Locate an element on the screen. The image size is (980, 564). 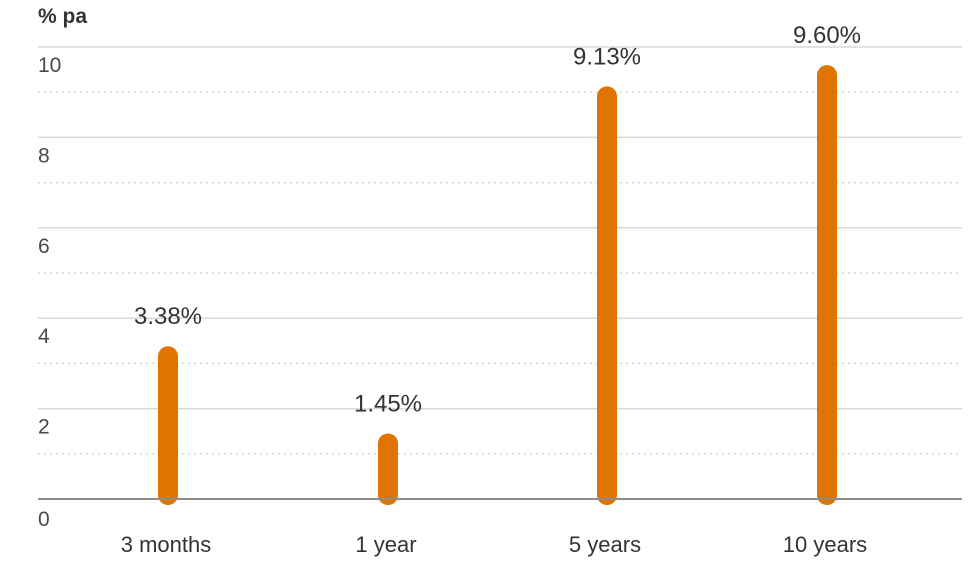
data-label: 9.60% is located at coordinates (827, 35).